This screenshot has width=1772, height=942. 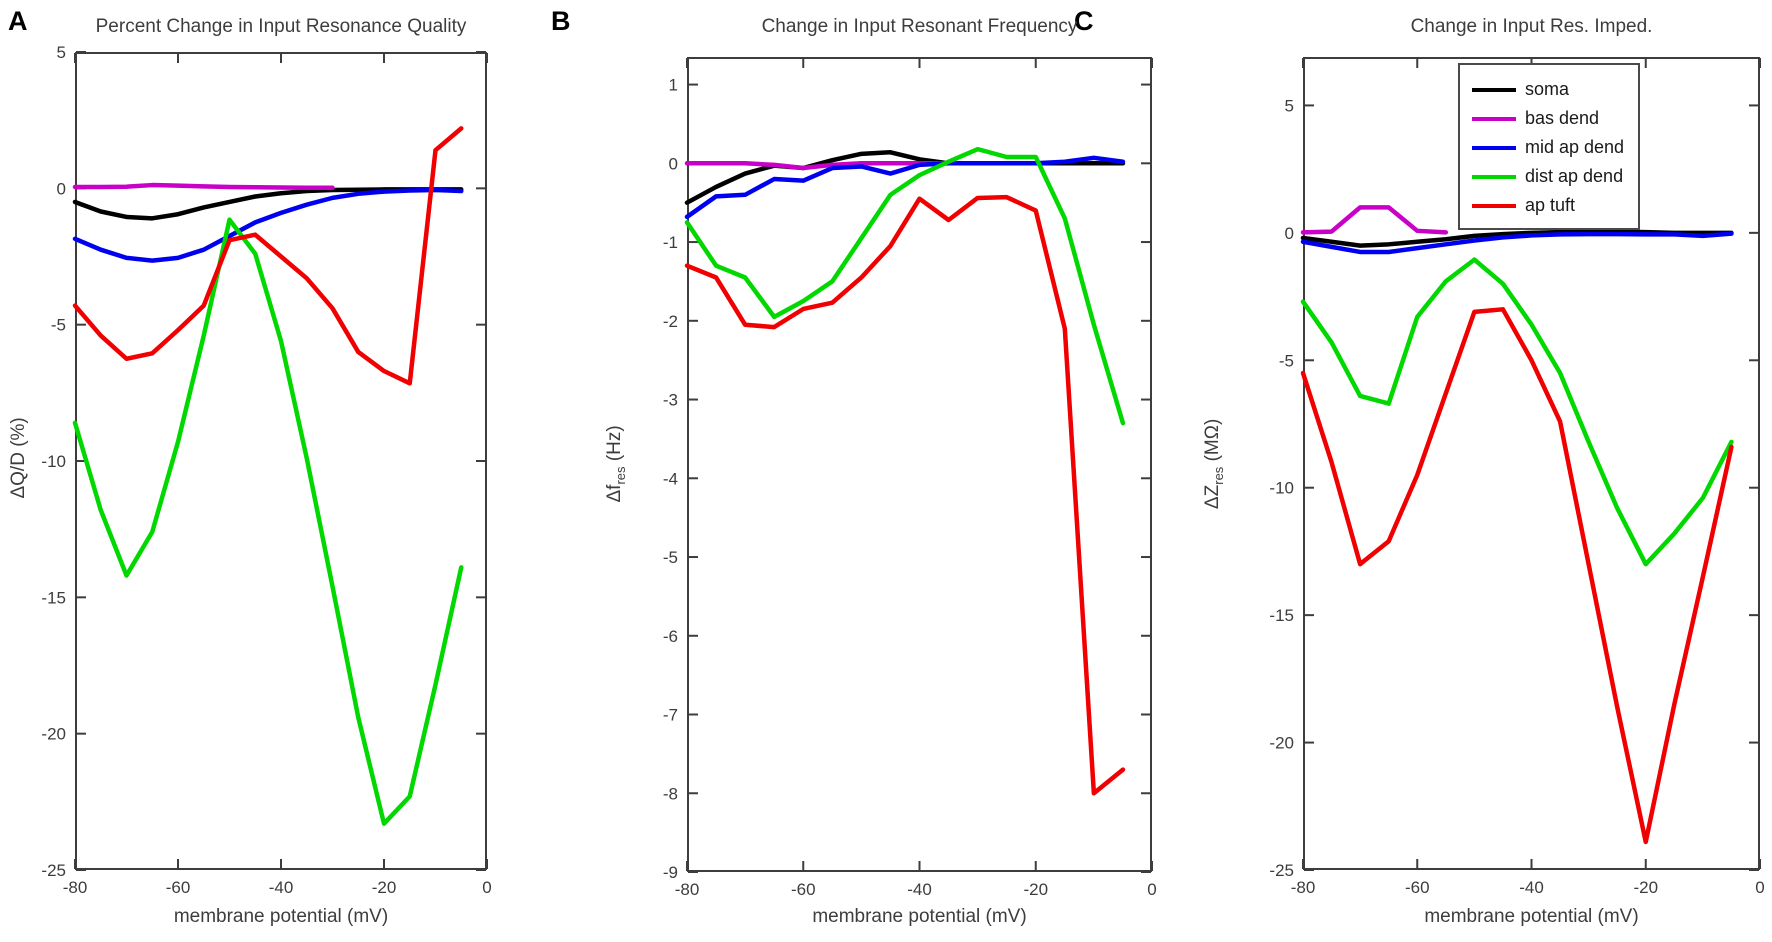 I want to click on y-axis-label-c: ΔZres (MΩ), so click(x=1214, y=464).